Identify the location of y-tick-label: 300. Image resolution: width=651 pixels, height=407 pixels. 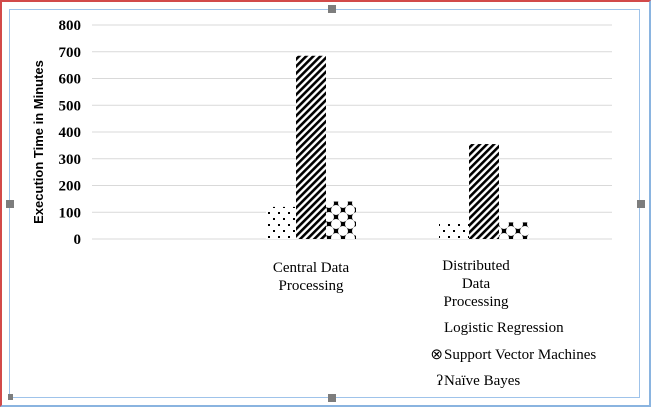
(70, 160).